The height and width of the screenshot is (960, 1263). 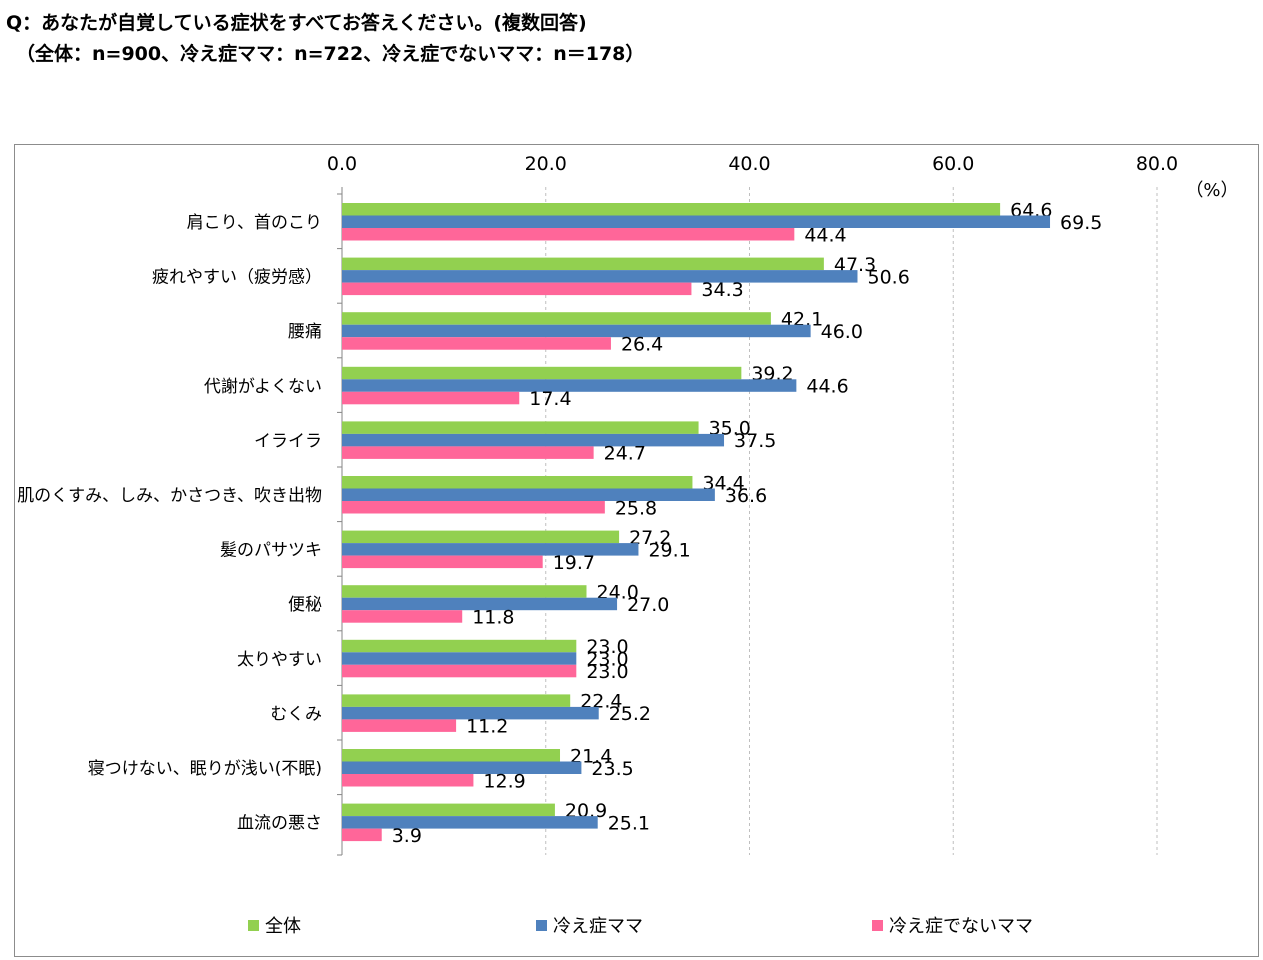 I want to click on x-tick-label: 60.0, so click(x=953, y=164).